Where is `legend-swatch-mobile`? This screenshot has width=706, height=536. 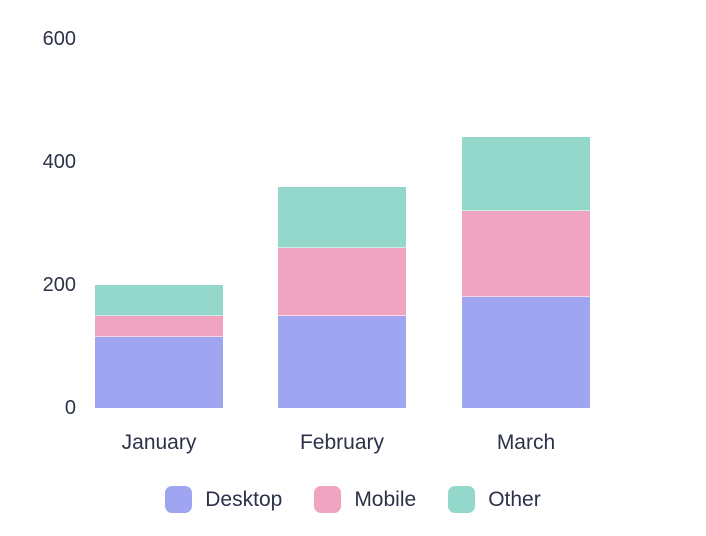
legend-swatch-mobile is located at coordinates (328, 499).